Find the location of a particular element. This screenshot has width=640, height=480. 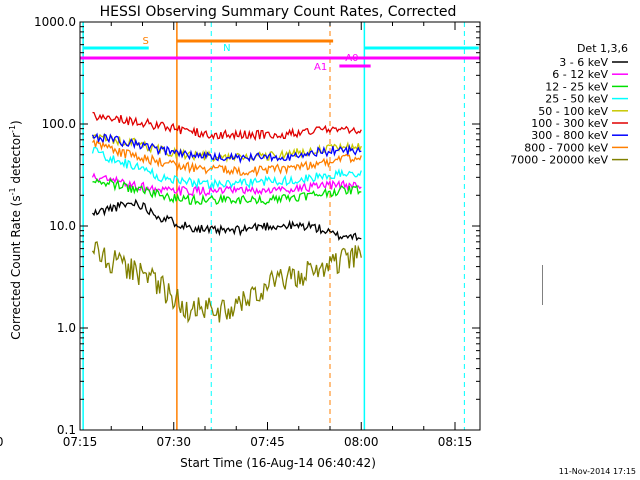

x-tick-label: 07:15 is located at coordinates (80, 442).